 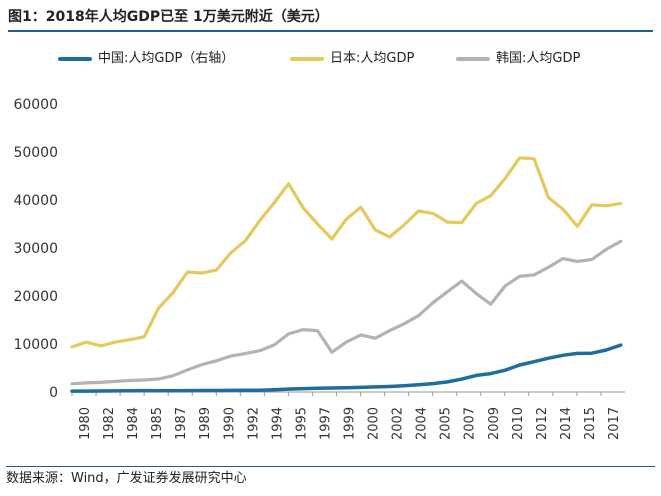 What do you see at coordinates (422, 423) in the screenshot?
I see `x-tick-label: 2004` at bounding box center [422, 423].